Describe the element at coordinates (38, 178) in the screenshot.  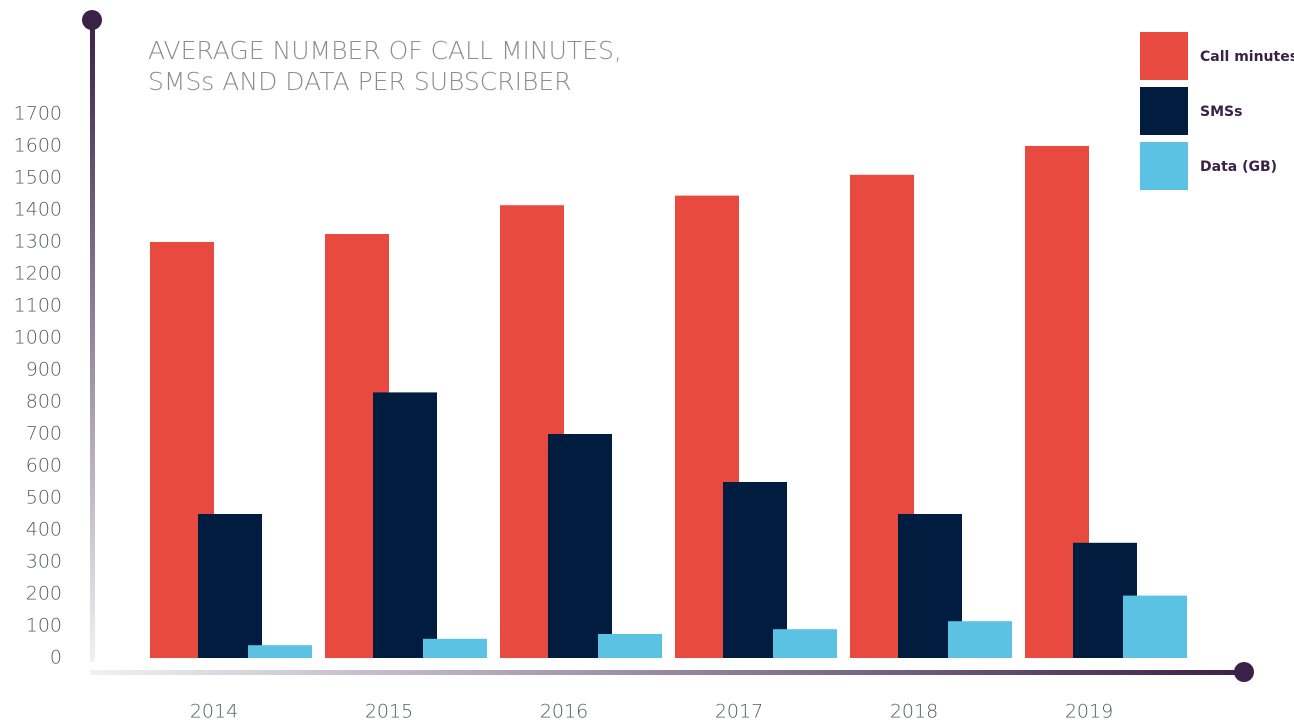
I see `y-tick-label: 1500` at that location.